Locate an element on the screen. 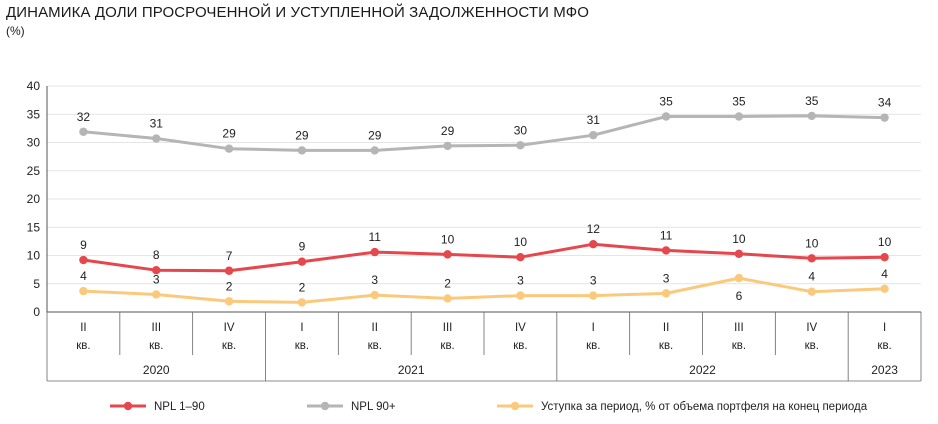 This screenshot has width=938, height=424. year-label: 2022 is located at coordinates (702, 370).